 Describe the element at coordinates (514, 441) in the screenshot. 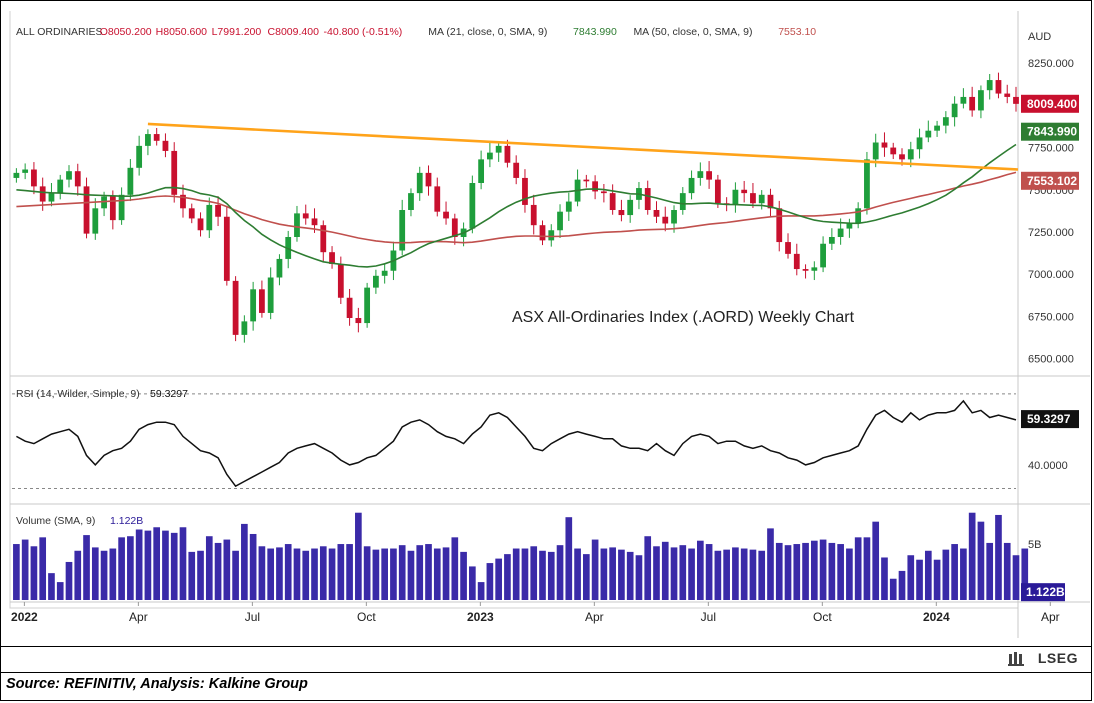

I see `rsi-panel` at that location.